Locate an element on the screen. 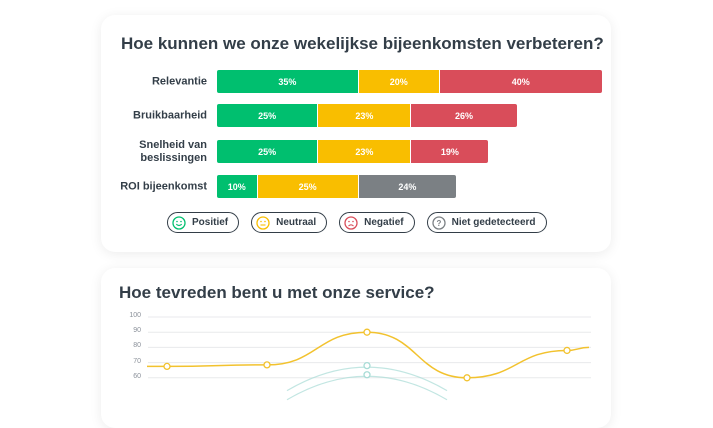  y-tick-label: 80 is located at coordinates (137, 346).